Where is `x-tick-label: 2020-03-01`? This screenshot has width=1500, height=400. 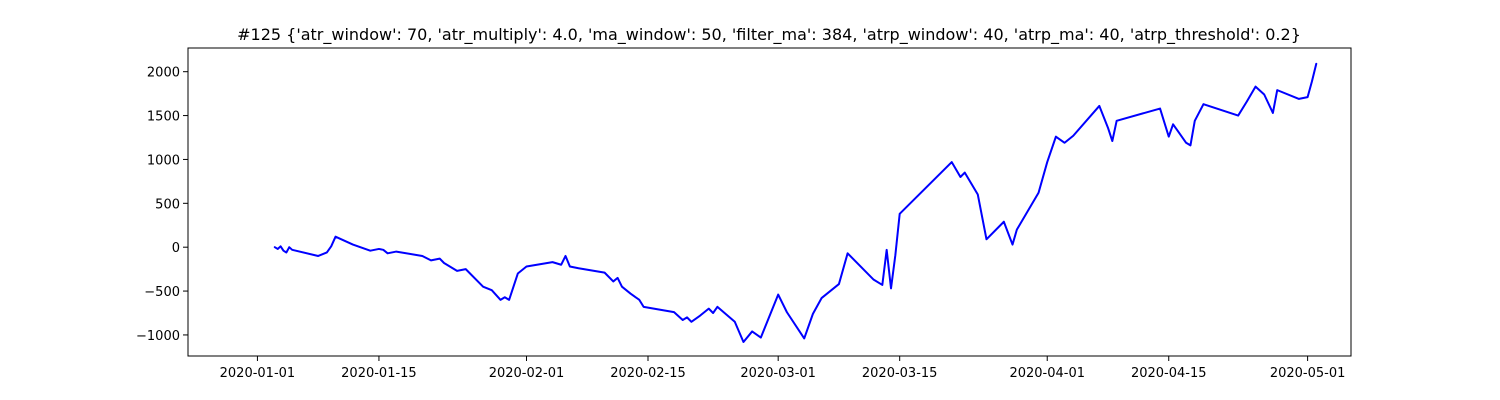 x-tick-label: 2020-03-01 is located at coordinates (778, 373).